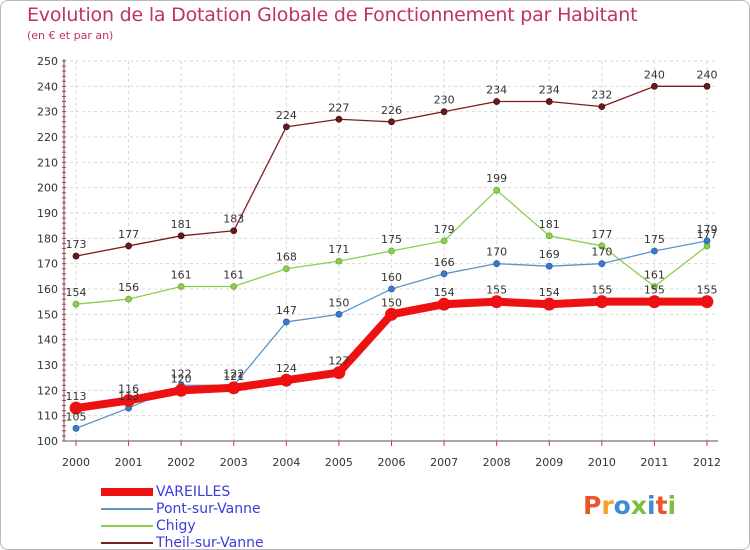 The image size is (750, 550). I want to click on x-tick-label: 2009, so click(549, 462).